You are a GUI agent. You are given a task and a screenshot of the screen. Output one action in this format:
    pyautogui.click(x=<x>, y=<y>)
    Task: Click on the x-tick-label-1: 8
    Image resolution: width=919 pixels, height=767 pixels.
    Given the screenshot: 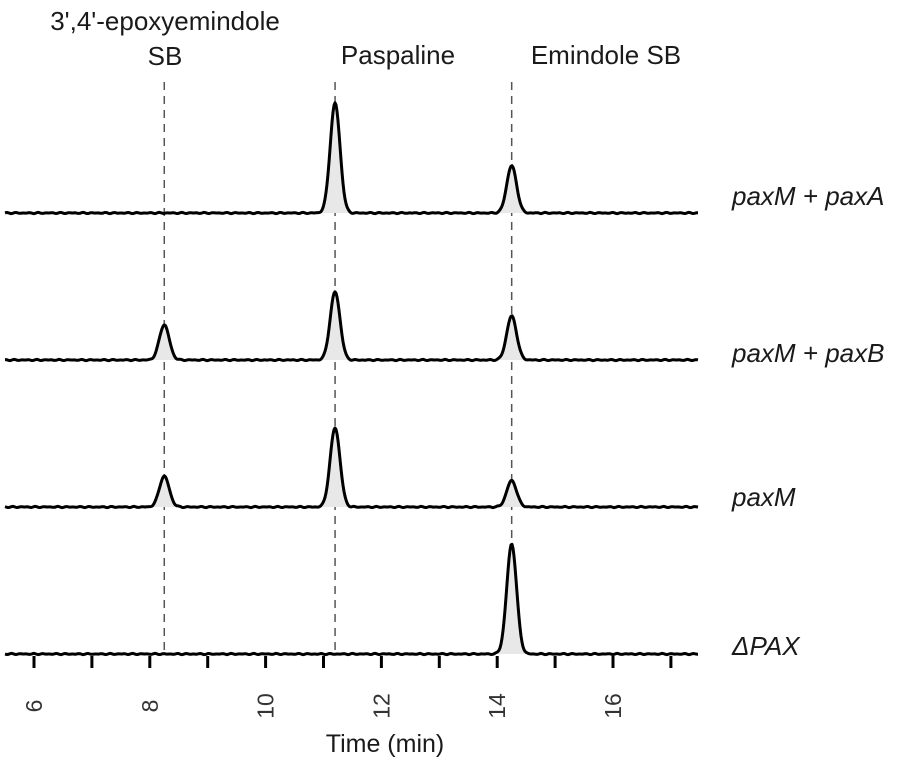 What is the action you would take?
    pyautogui.click(x=150, y=706)
    